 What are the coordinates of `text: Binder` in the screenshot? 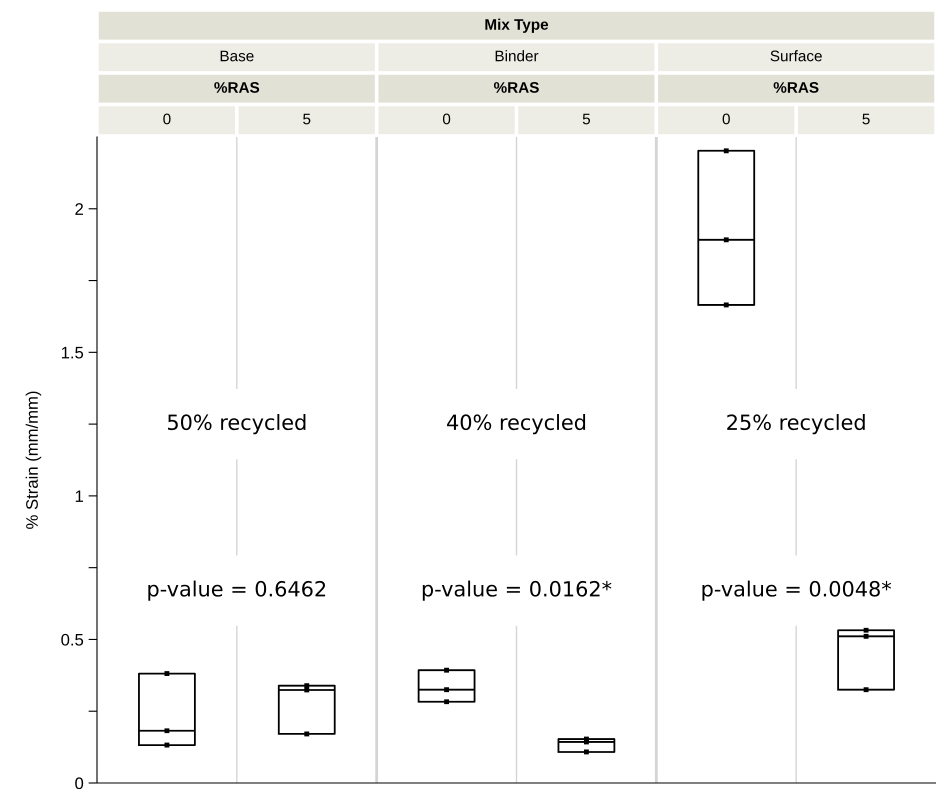 It's located at (517, 56).